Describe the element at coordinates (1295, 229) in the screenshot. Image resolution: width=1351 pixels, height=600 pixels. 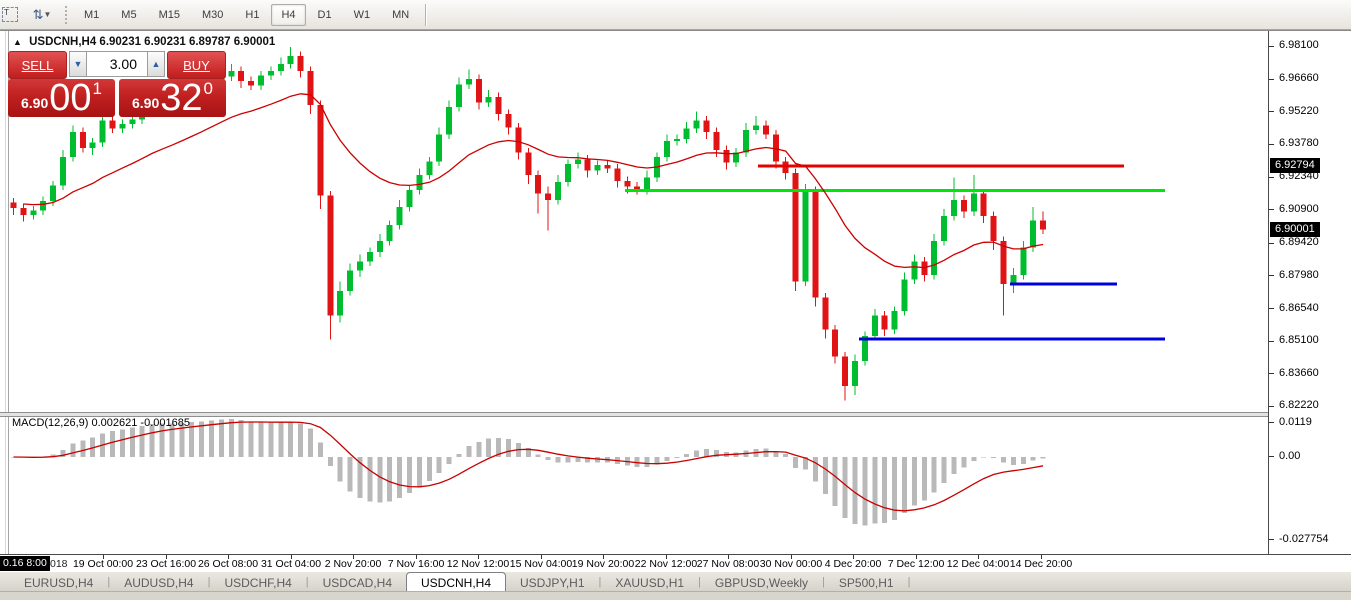
I see `price-tag: 6.90001` at that location.